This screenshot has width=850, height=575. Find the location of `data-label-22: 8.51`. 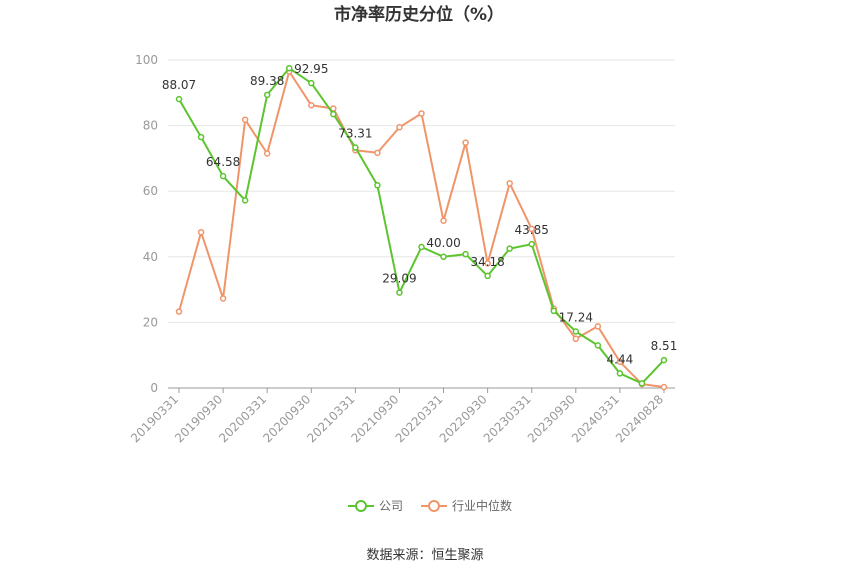

data-label-22: 8.51 is located at coordinates (664, 346).